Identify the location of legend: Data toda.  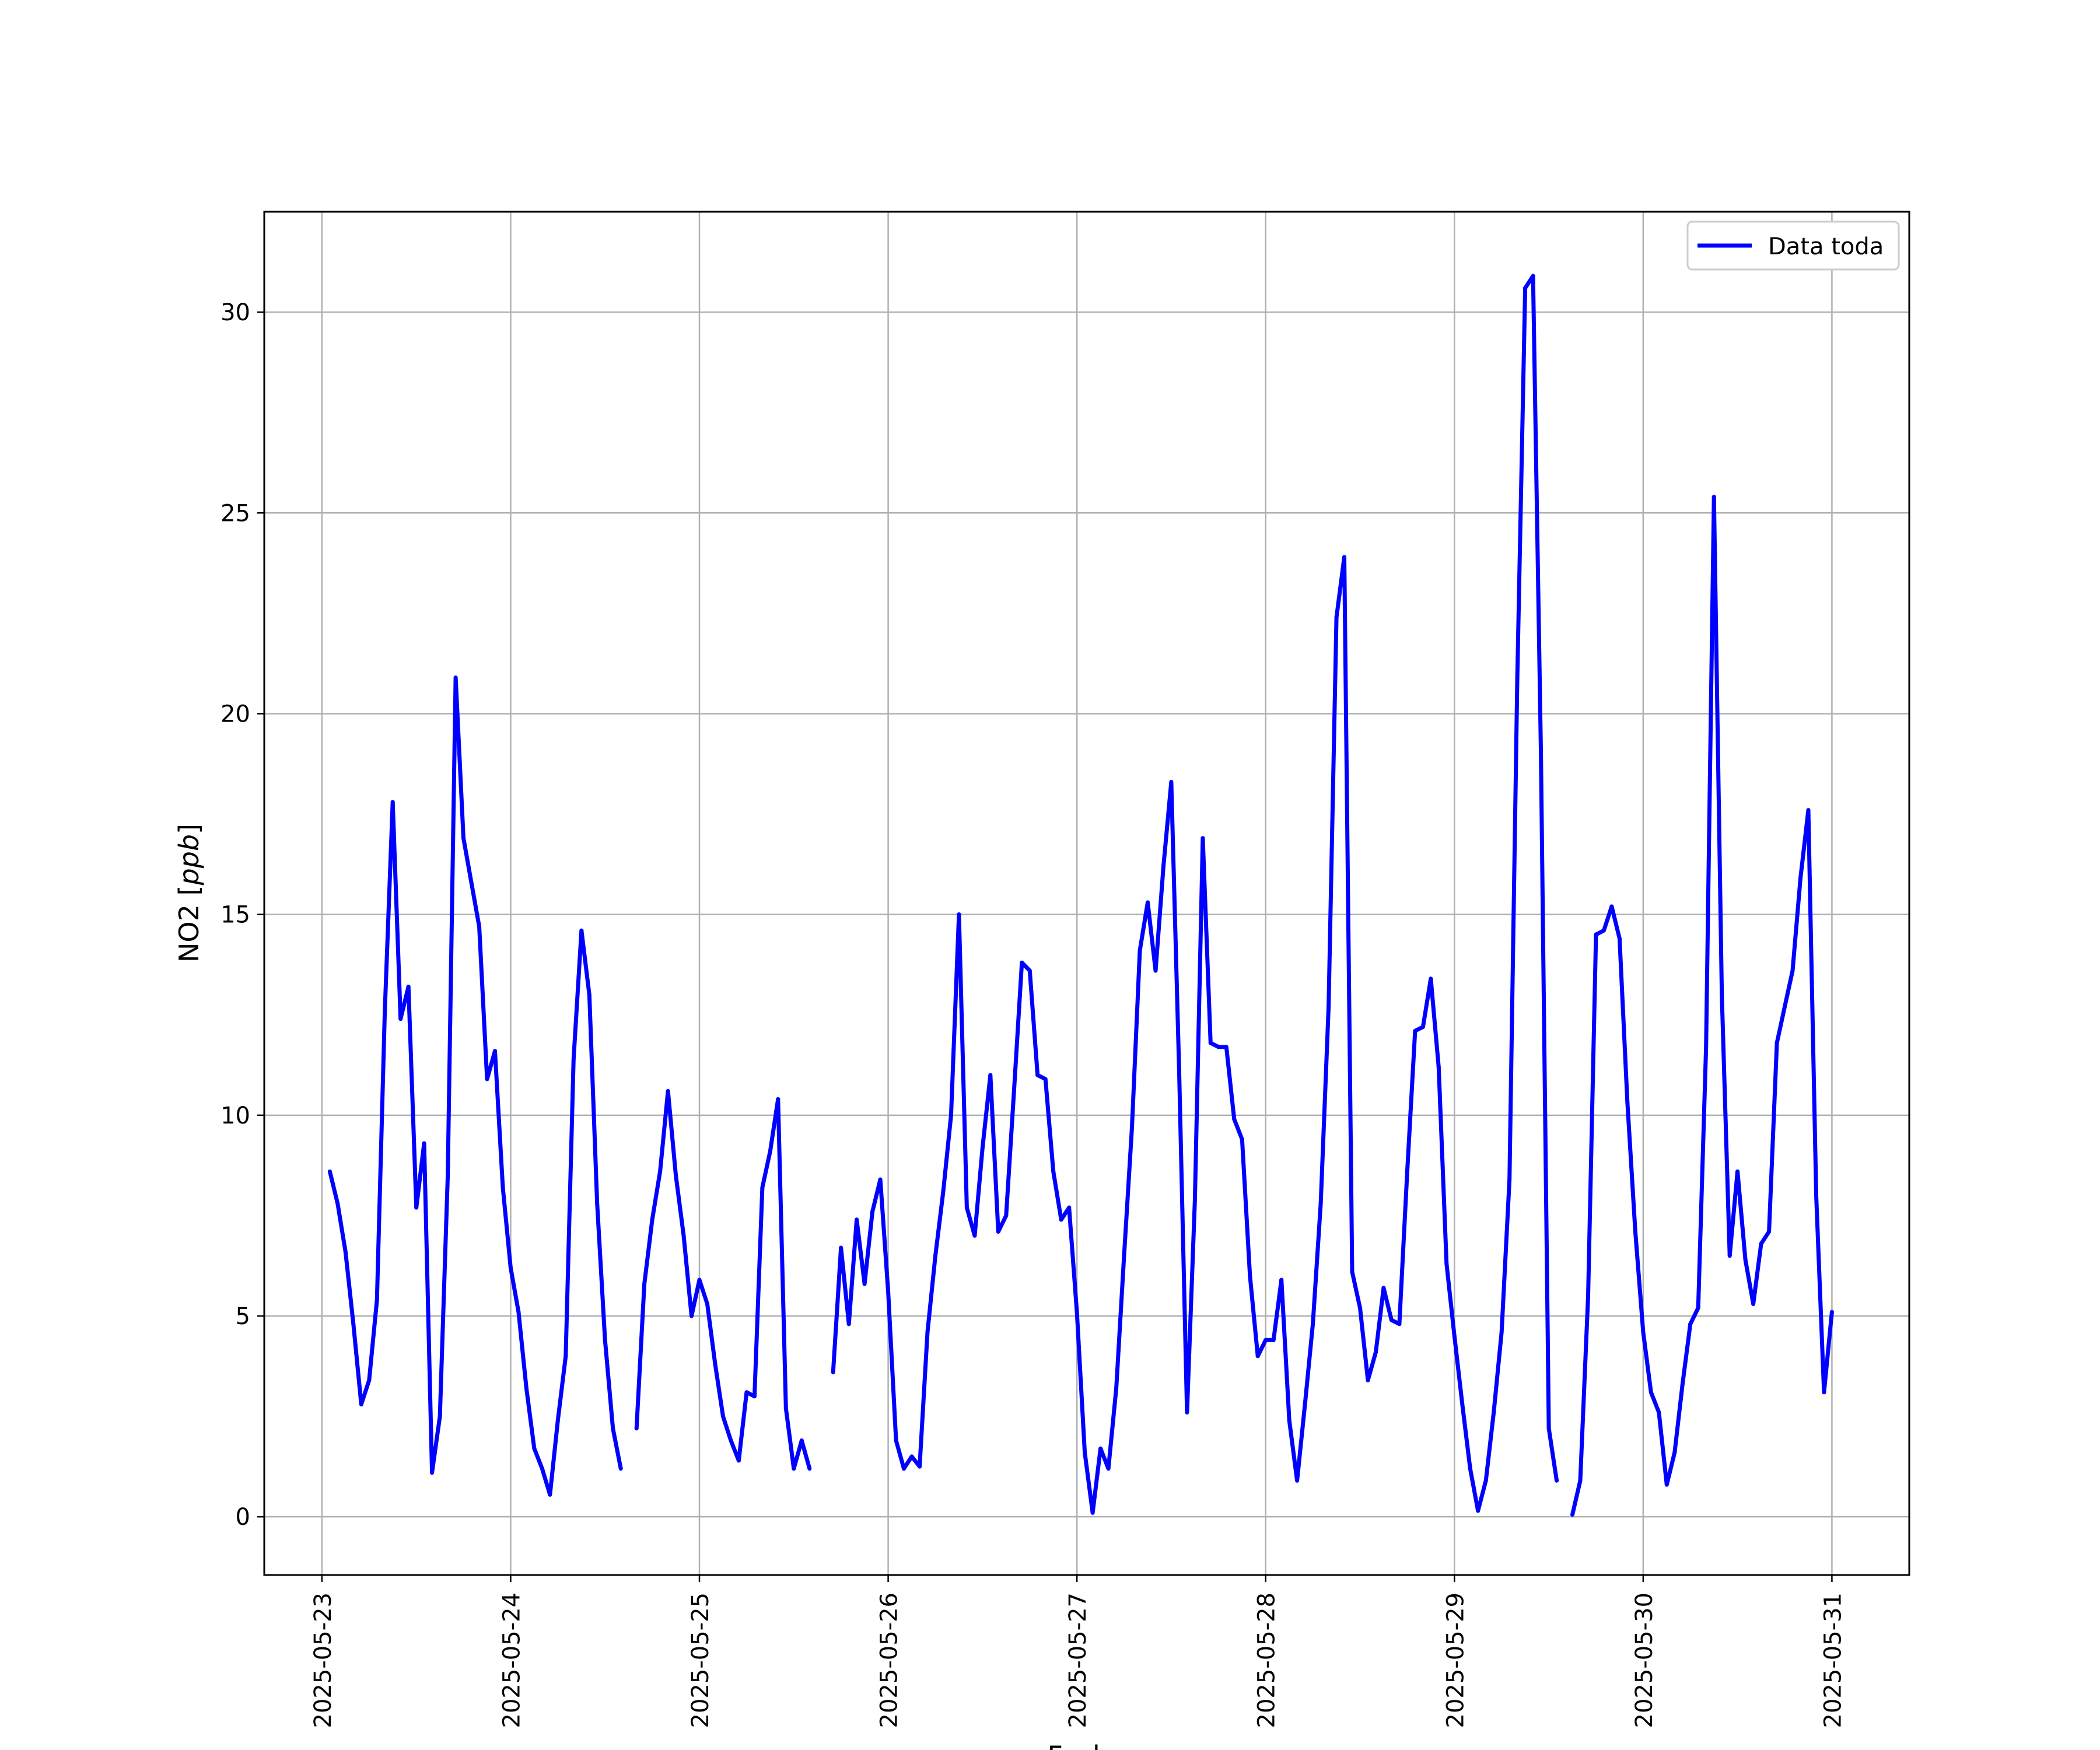
(1793, 245).